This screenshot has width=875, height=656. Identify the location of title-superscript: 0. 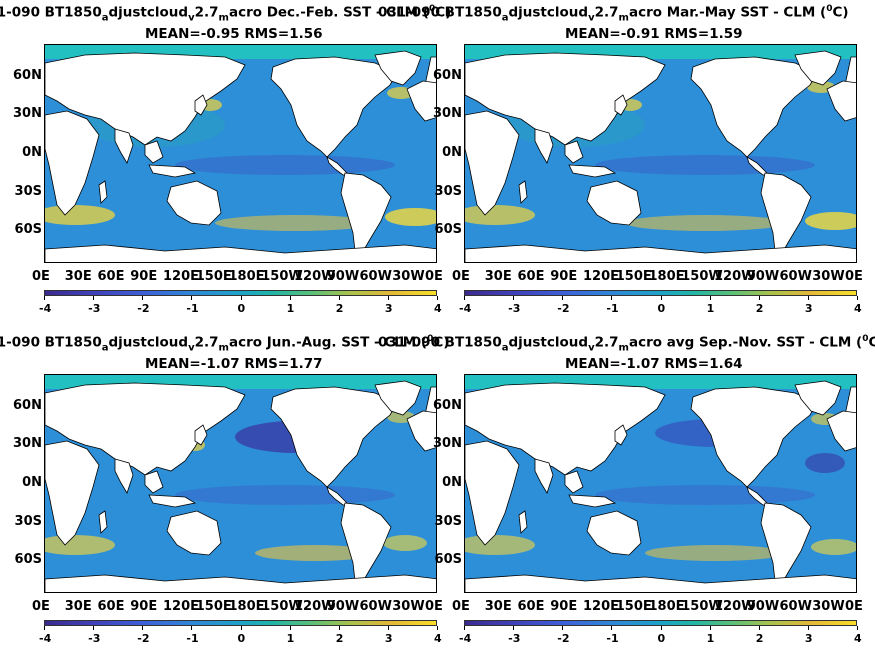
(829, 9).